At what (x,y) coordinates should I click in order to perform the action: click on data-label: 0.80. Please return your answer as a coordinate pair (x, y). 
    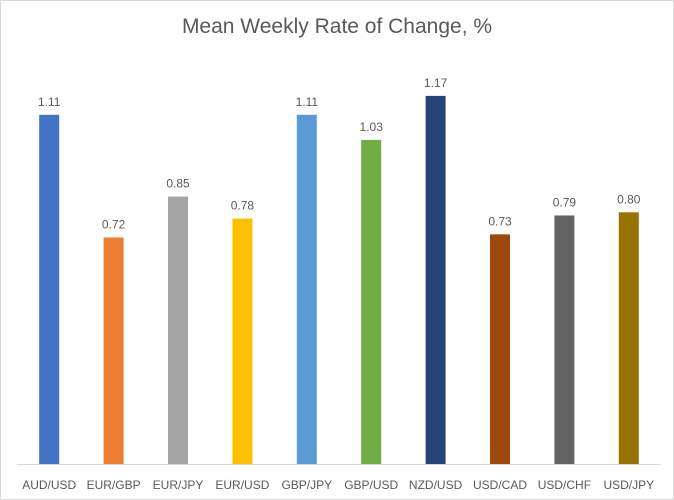
    Looking at the image, I should click on (629, 199).